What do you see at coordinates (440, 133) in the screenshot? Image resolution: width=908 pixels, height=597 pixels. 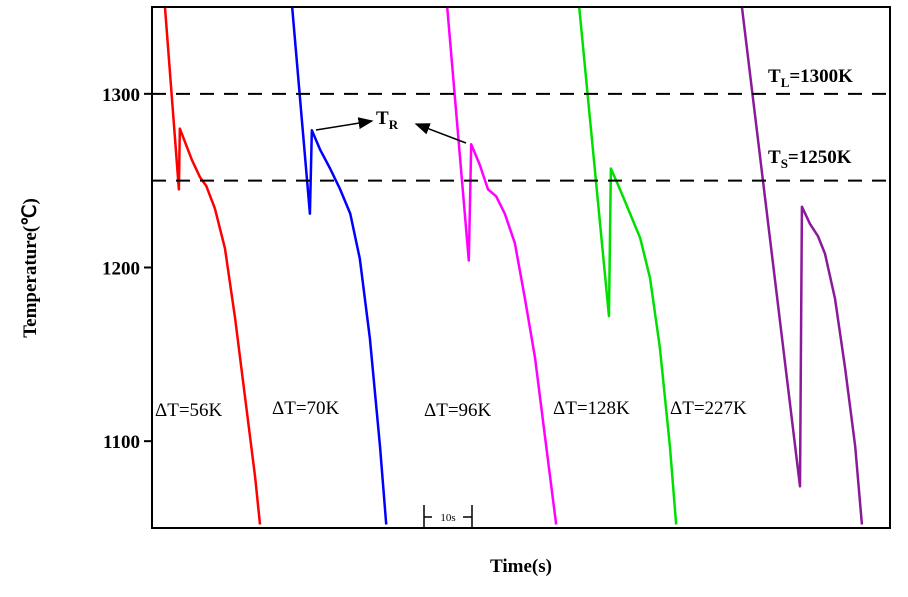 I see `tr-arrow-right` at bounding box center [440, 133].